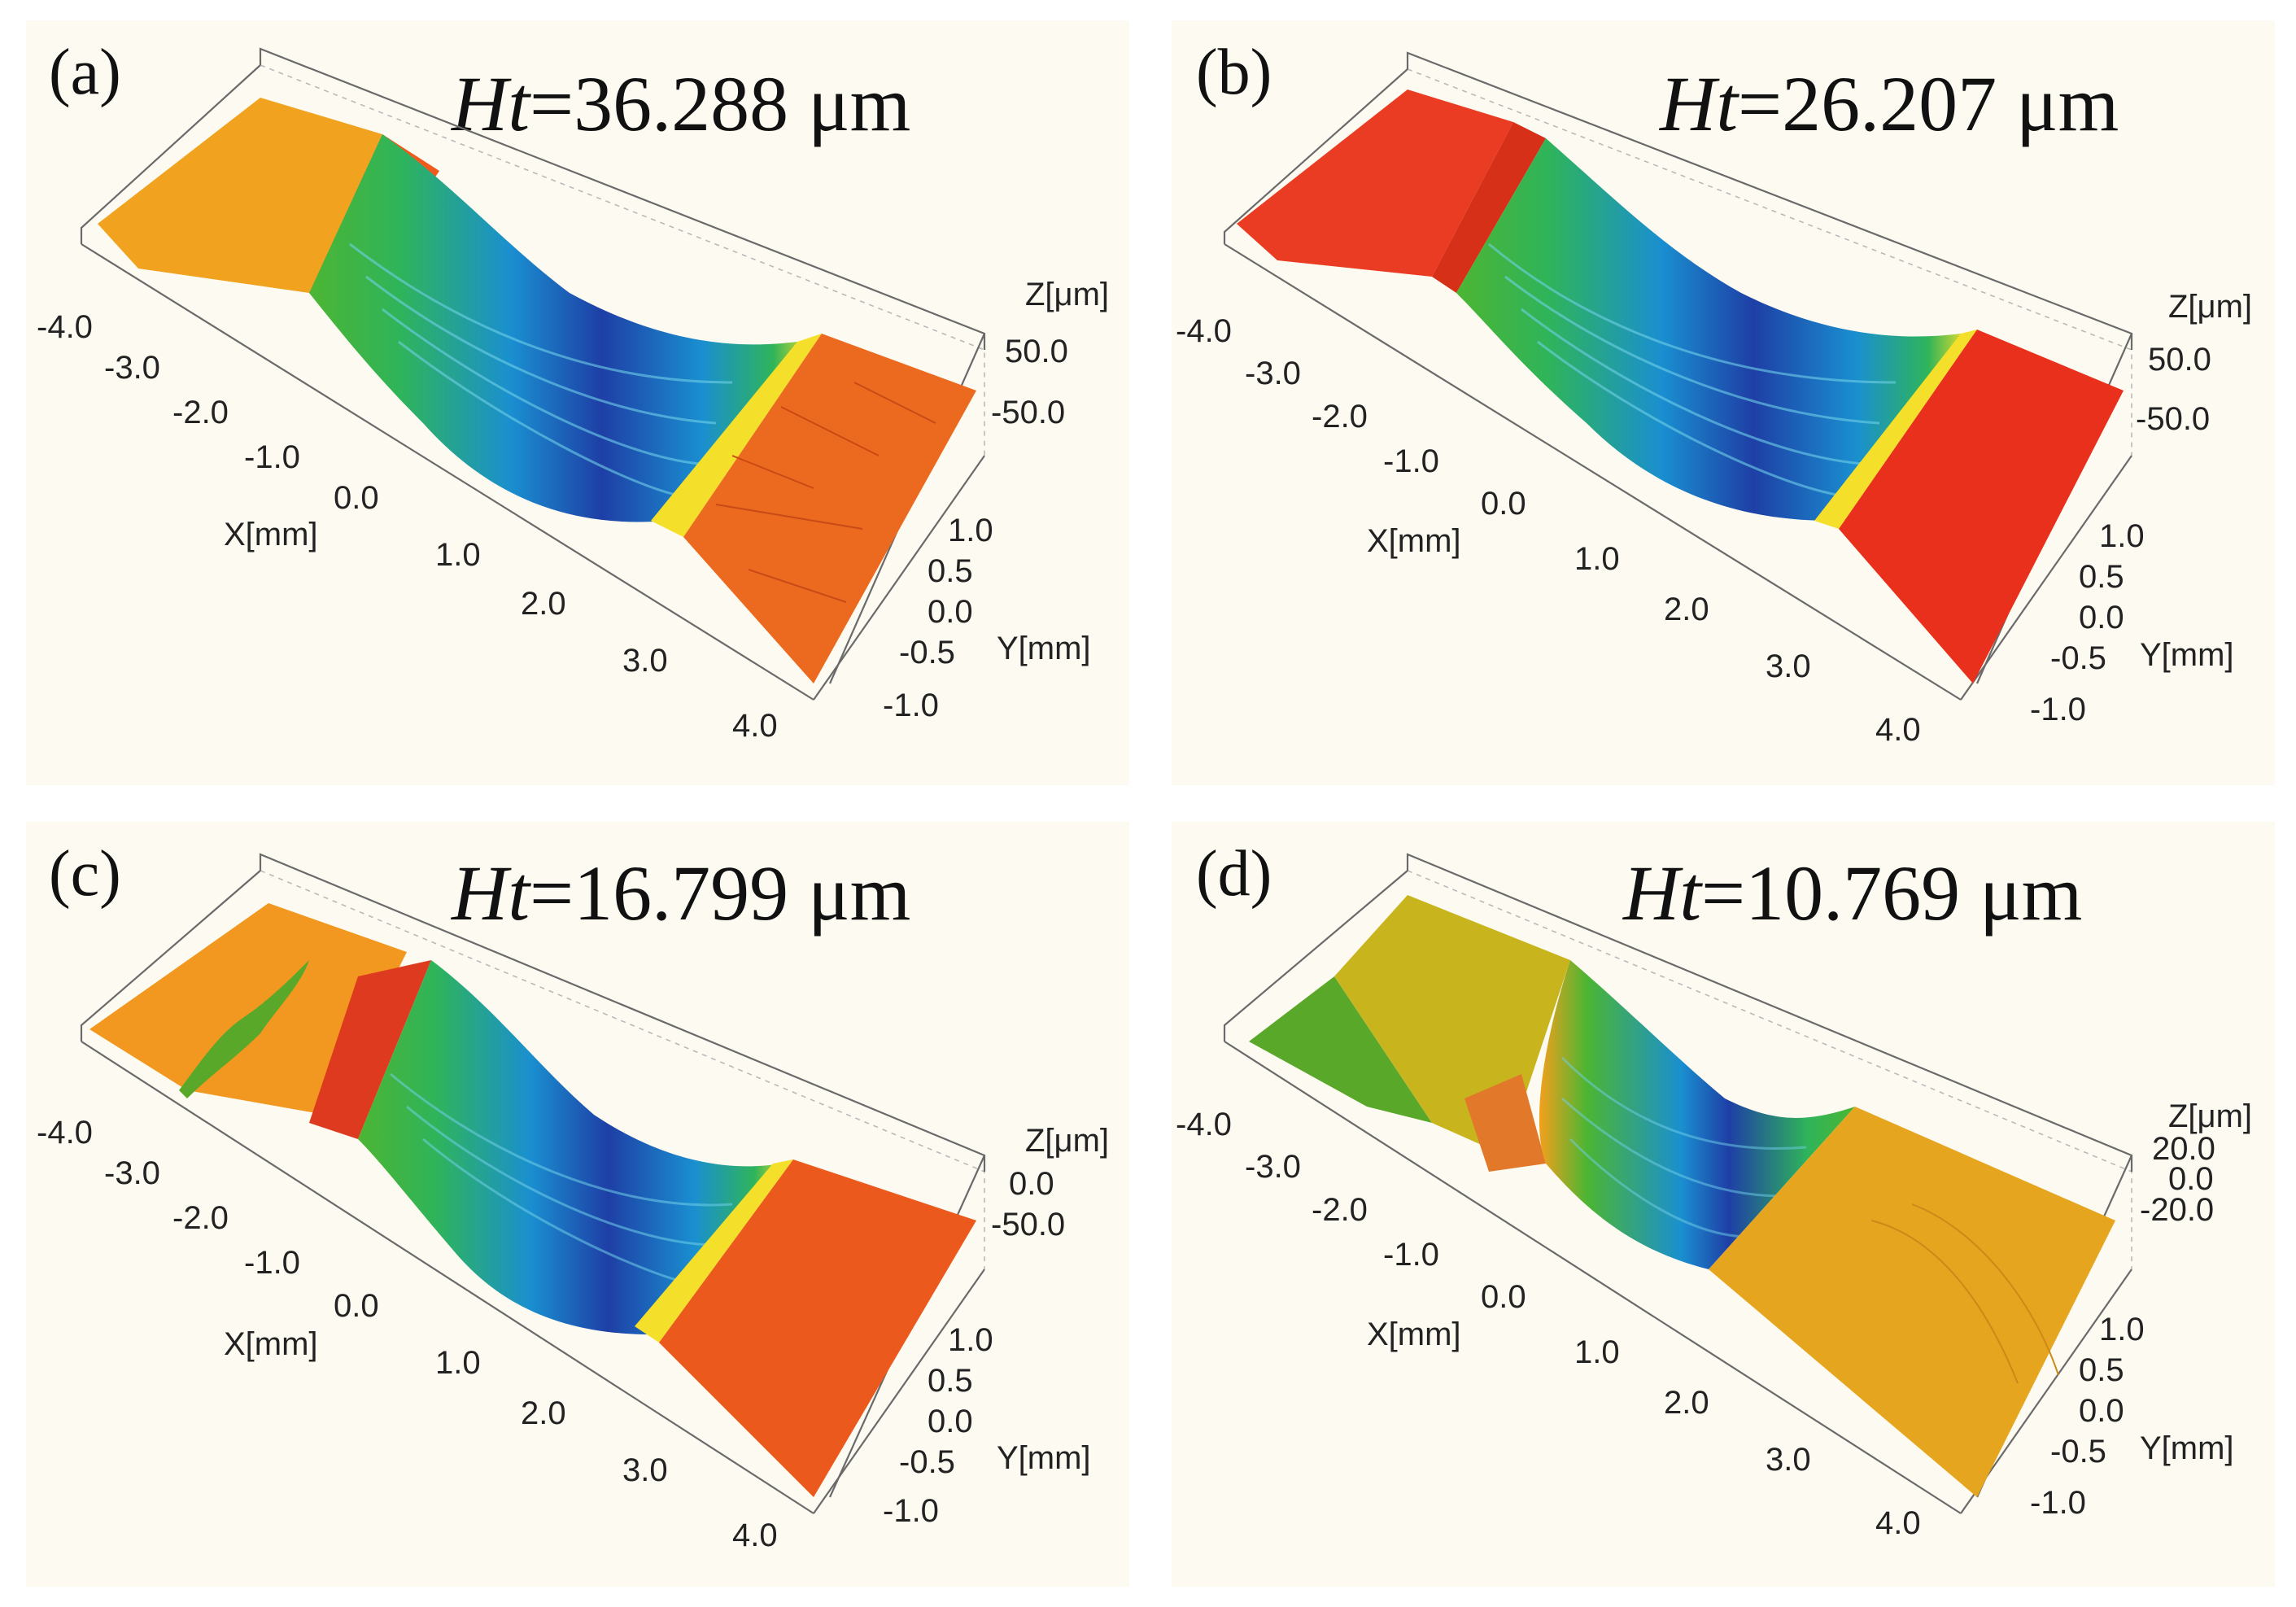 The image size is (2296, 1607). Describe the element at coordinates (1852, 893) in the screenshot. I see `panel-d-ht-title: Ht=10.769 μm` at that location.